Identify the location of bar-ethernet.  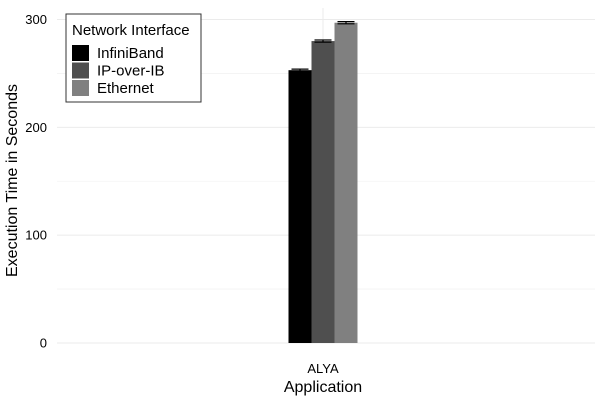
(346, 183).